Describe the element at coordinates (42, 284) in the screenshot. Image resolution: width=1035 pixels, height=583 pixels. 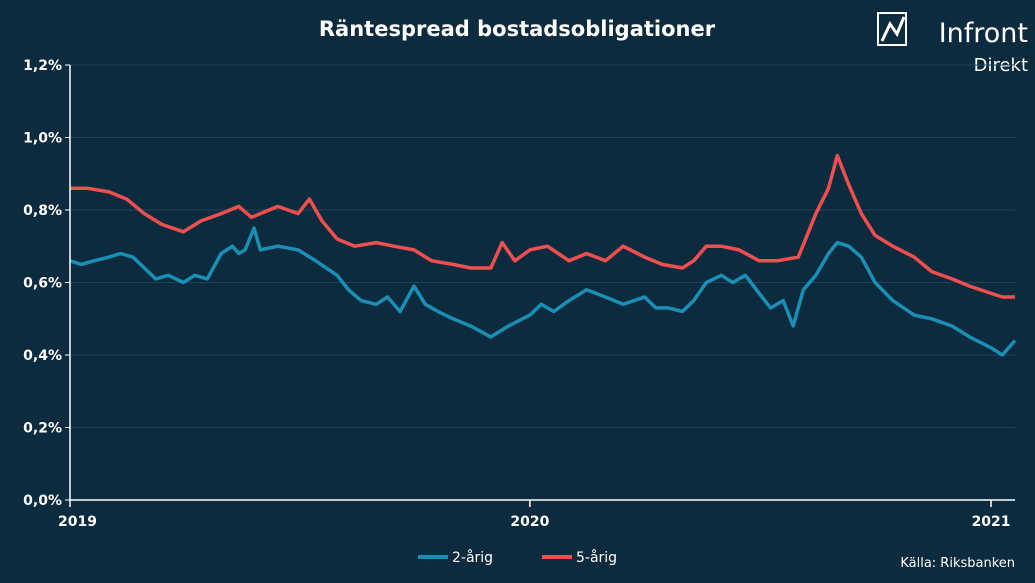
I see `y-tick-label: 0,6%` at that location.